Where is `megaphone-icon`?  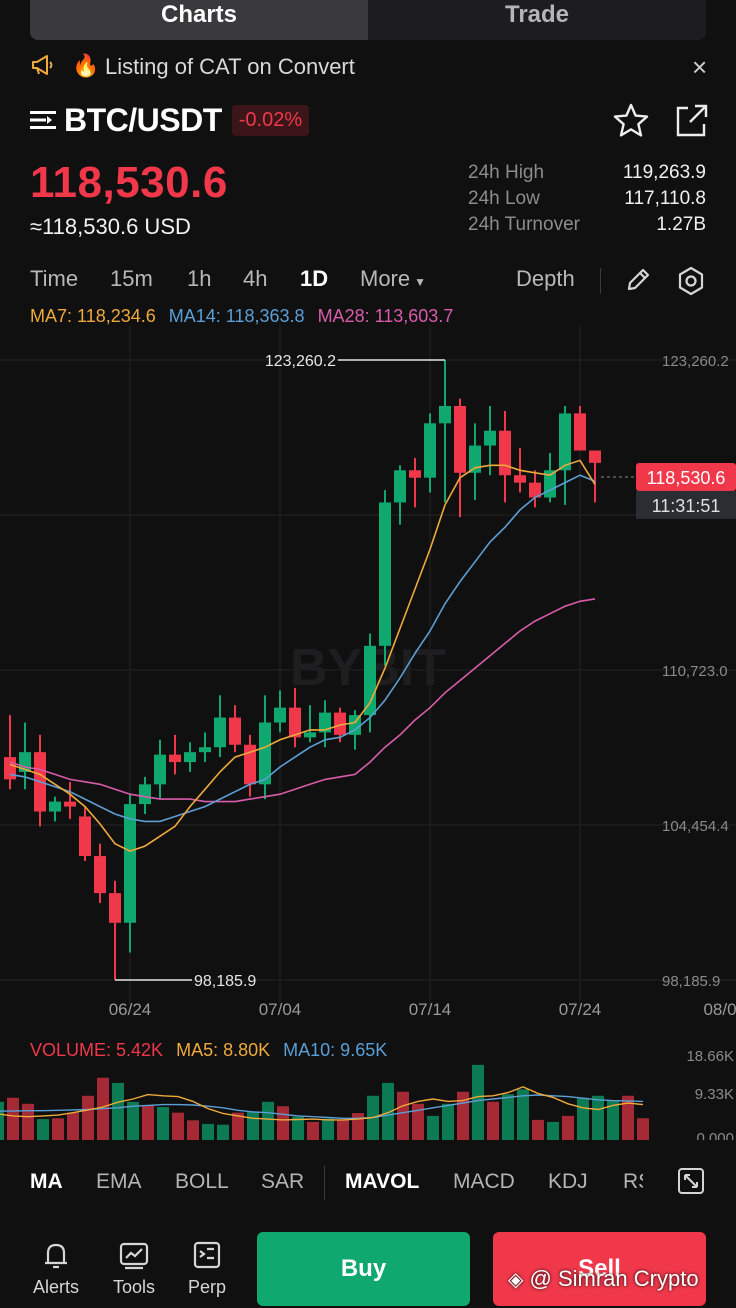
megaphone-icon is located at coordinates (42, 65).